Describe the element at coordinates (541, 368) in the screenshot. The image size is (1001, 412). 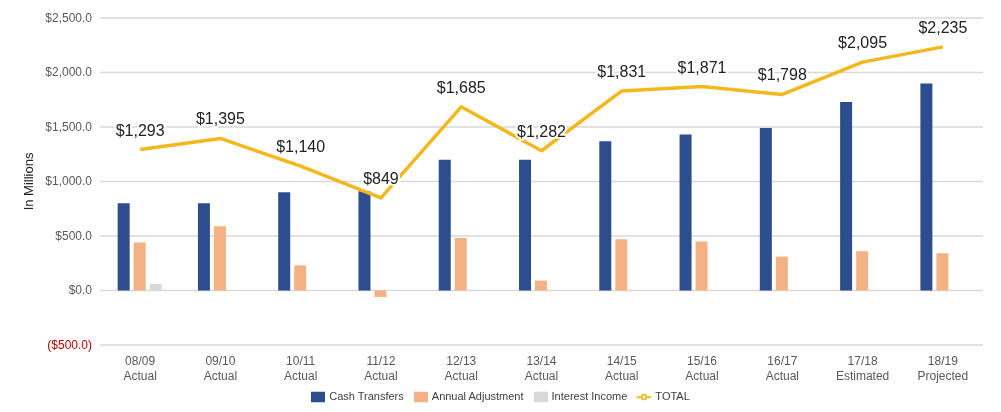
I see `x-tick-label: 13/14 Actual` at that location.